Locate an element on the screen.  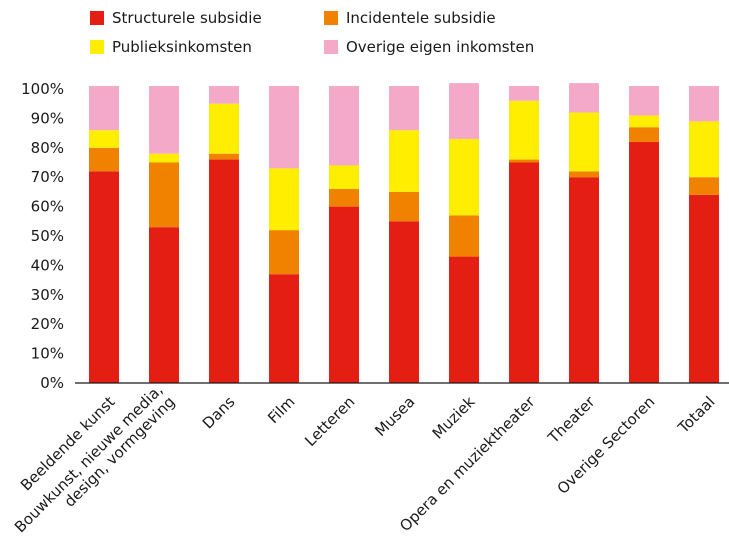
y-tick-label: 10% is located at coordinates (47, 354).